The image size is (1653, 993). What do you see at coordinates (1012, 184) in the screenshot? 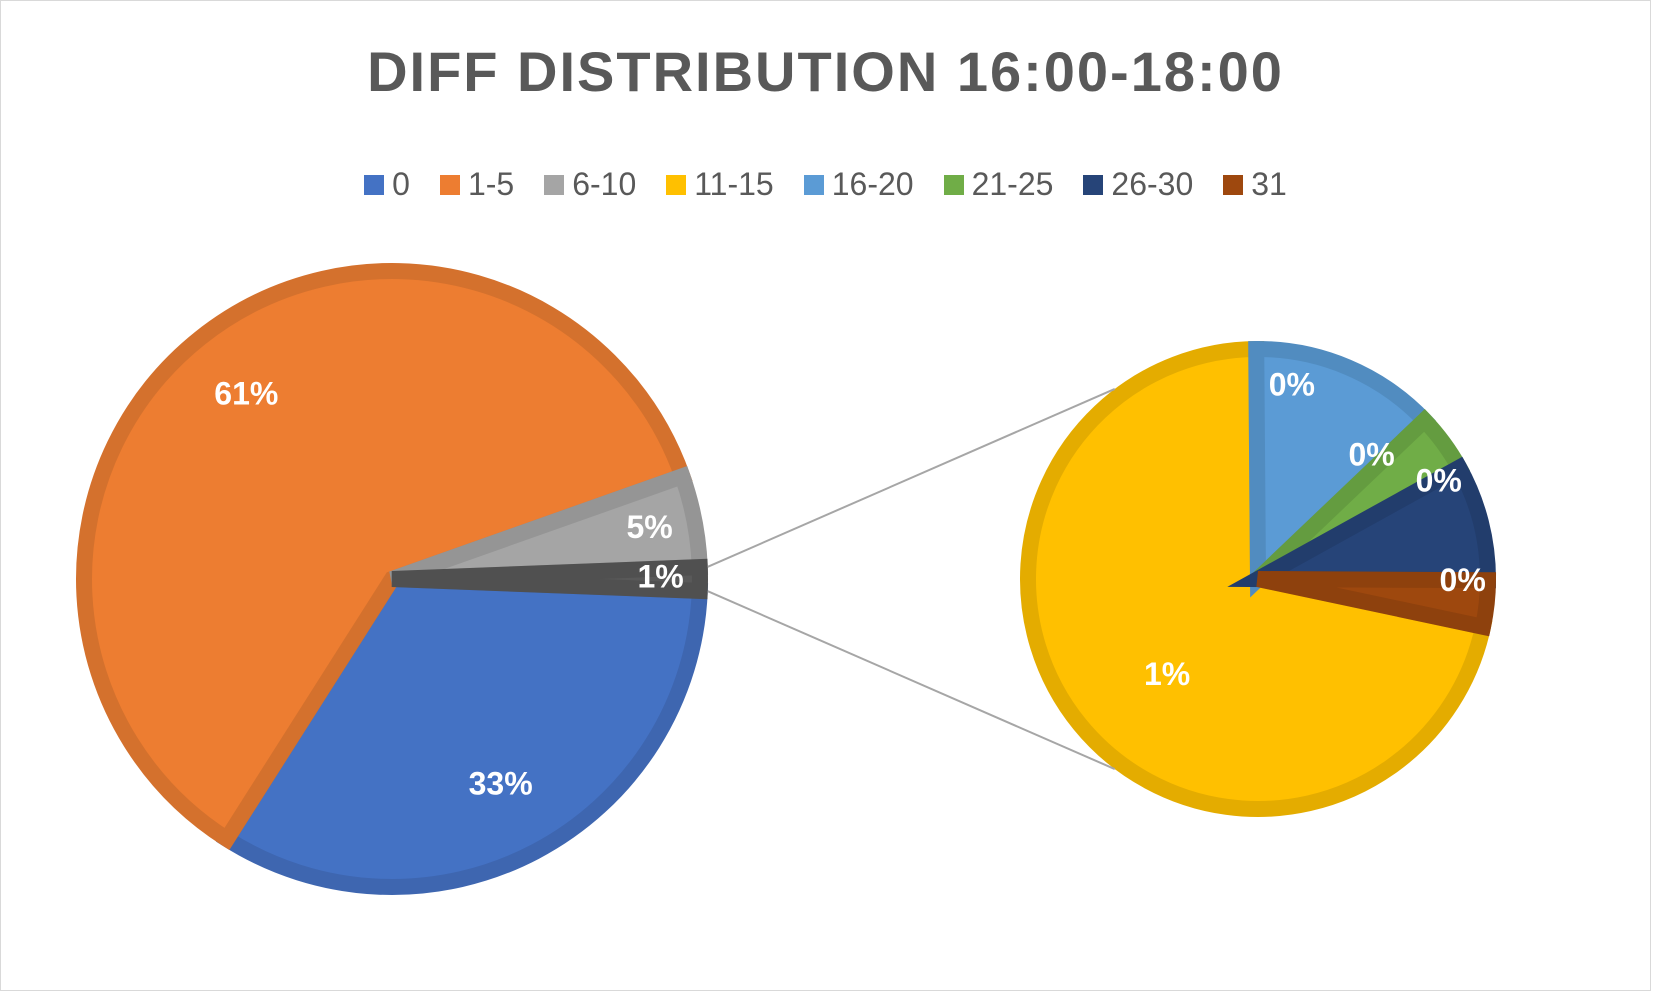
I see `legend-label: 21-25` at bounding box center [1012, 184].